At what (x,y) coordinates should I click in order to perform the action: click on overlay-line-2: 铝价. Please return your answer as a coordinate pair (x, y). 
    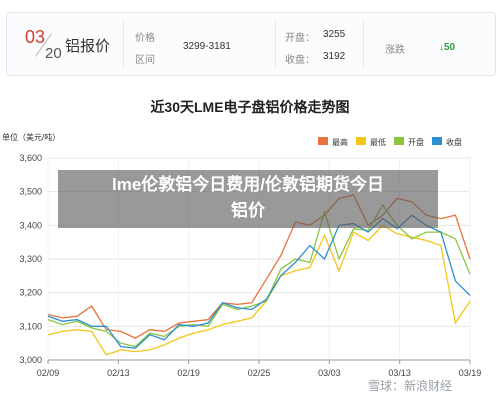
    Looking at the image, I should click on (248, 210).